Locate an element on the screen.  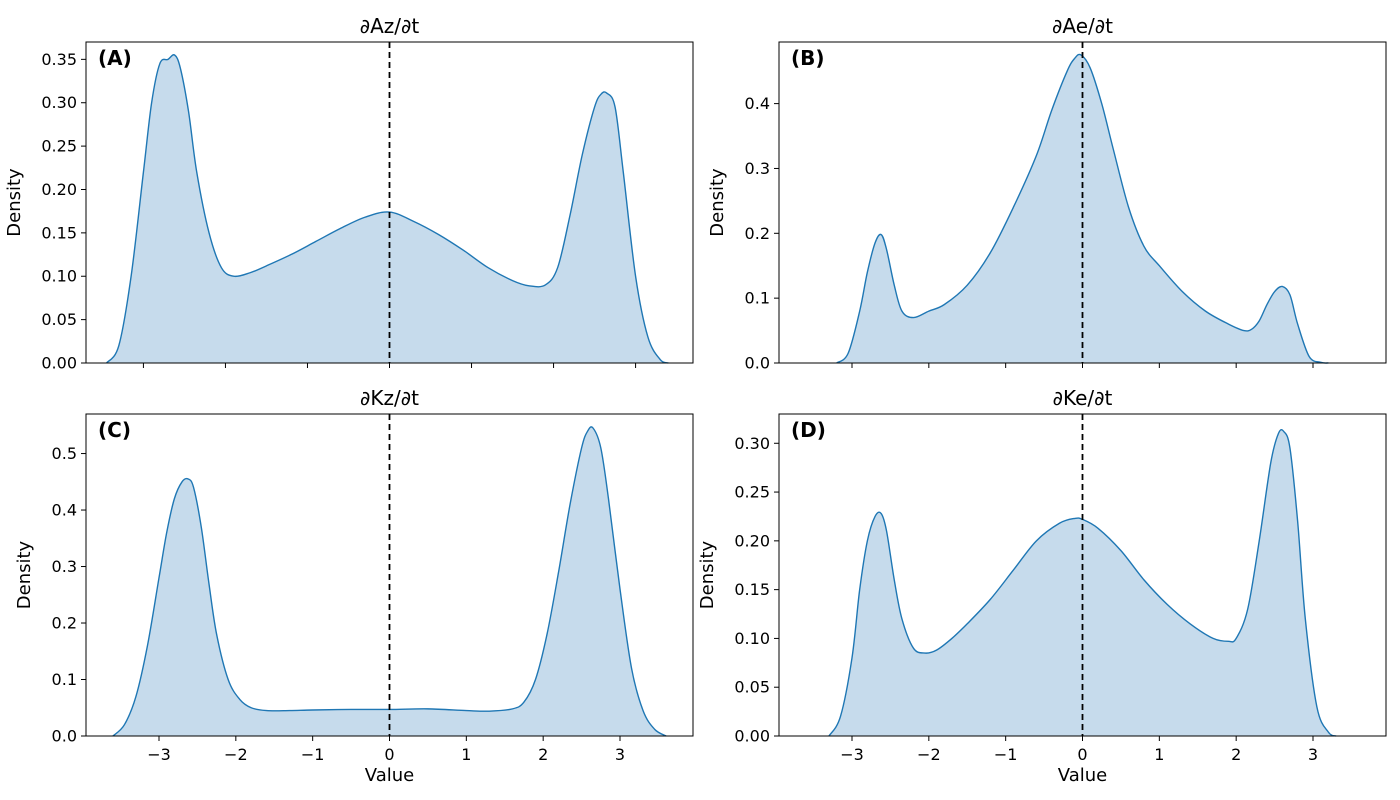
y-tick-label: 0.35 is located at coordinates (59, 59).